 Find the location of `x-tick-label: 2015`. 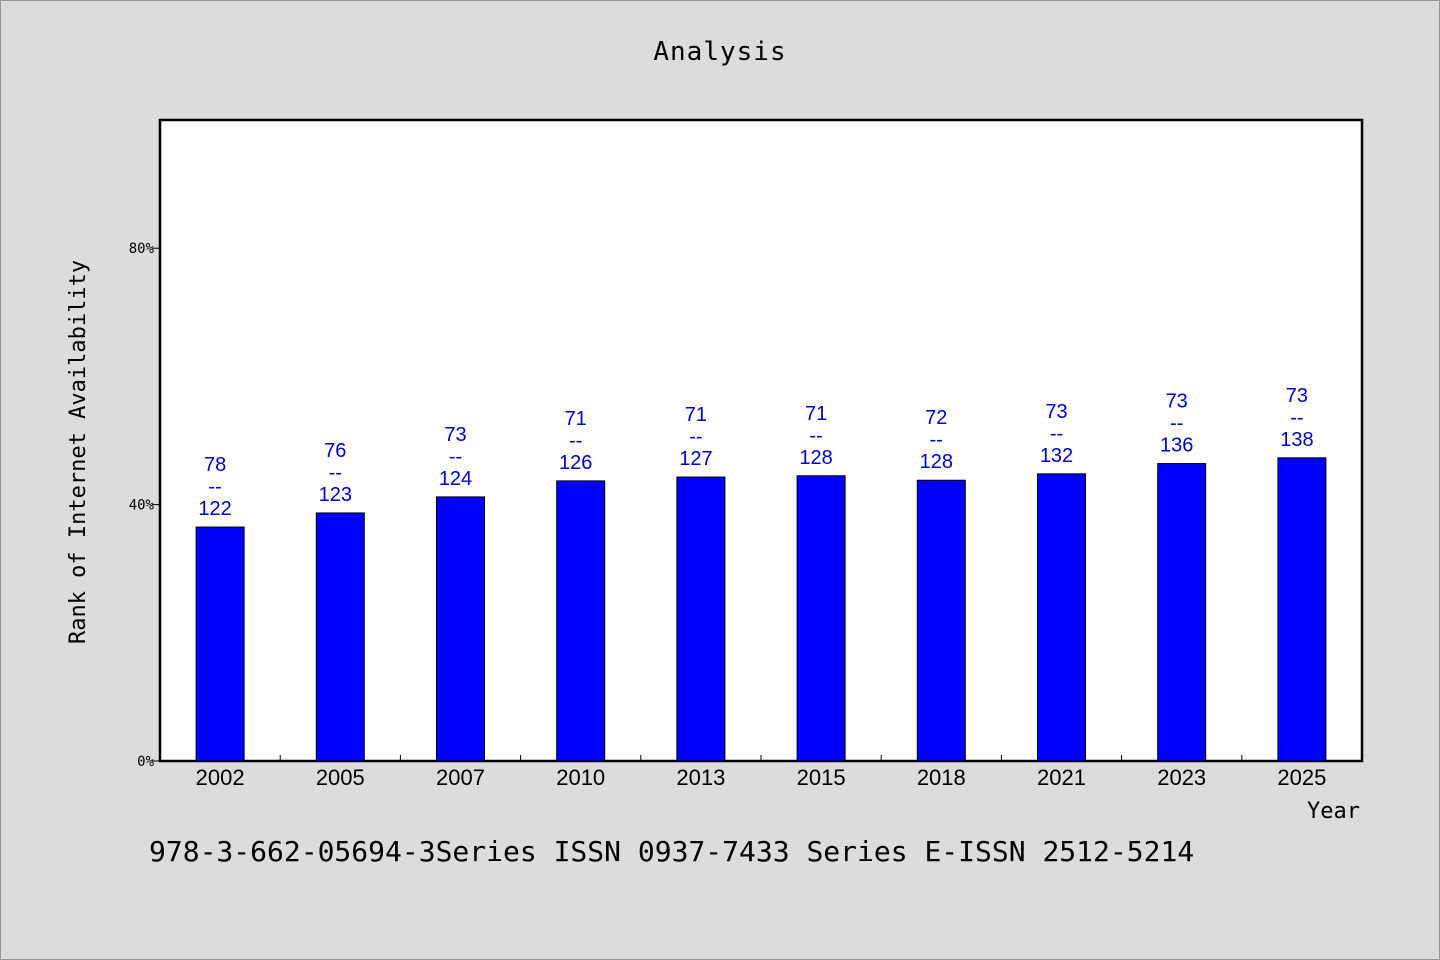

x-tick-label: 2015 is located at coordinates (821, 777).